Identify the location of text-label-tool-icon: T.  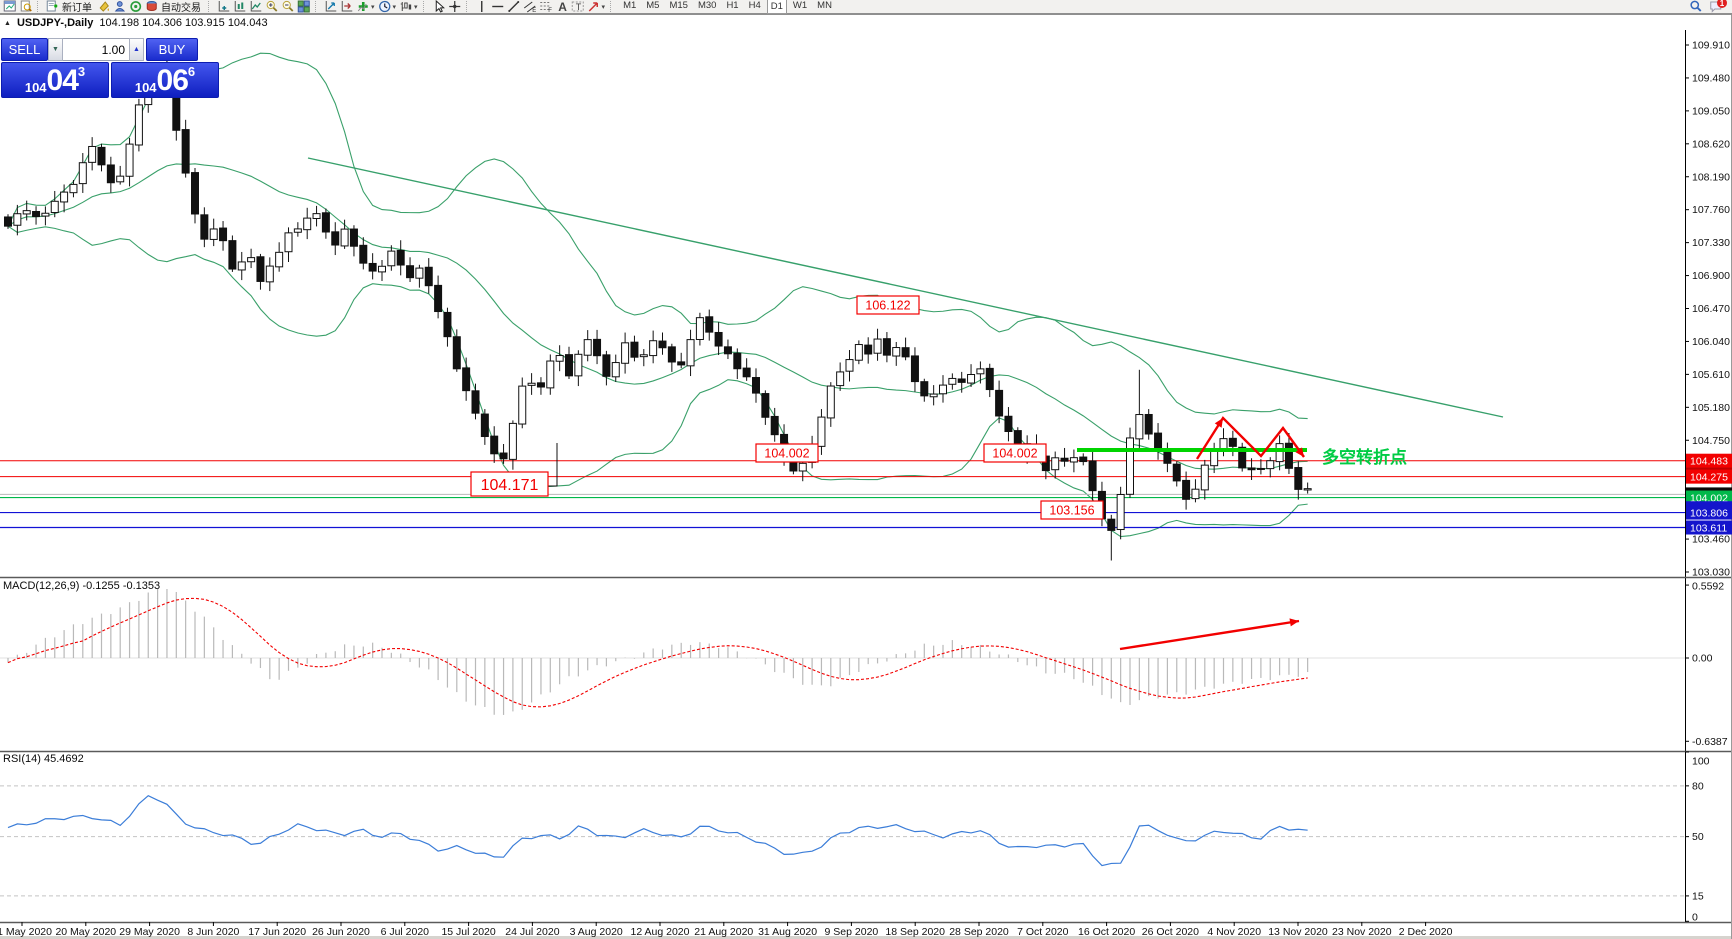
(578, 6).